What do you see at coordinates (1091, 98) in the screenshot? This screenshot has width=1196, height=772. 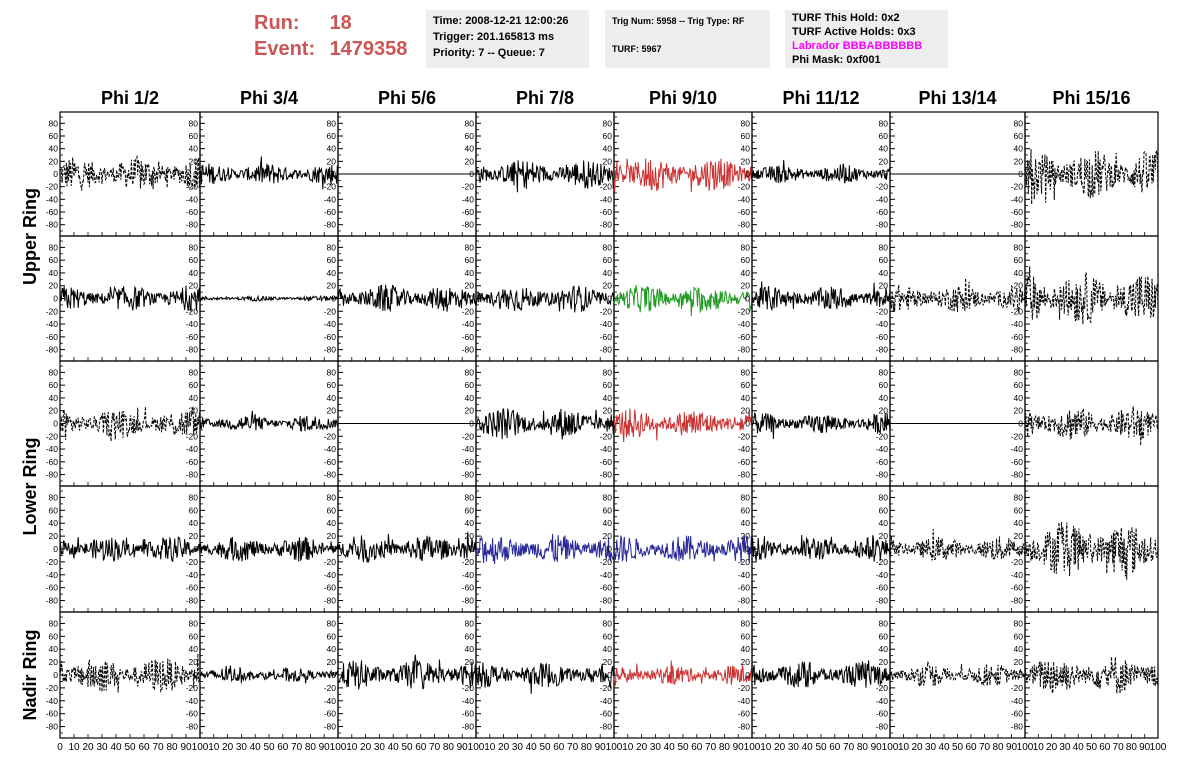 I see `column-title-8: Phi 15/16` at bounding box center [1091, 98].